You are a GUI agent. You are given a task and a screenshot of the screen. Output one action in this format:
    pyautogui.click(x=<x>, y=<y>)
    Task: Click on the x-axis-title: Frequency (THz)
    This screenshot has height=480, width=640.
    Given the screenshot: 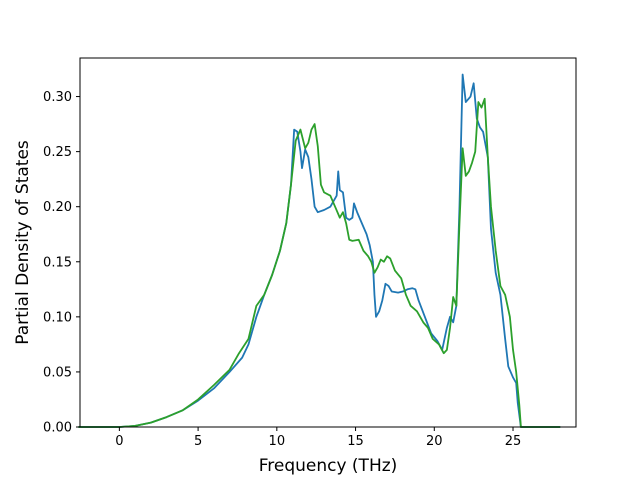 What is the action you would take?
    pyautogui.click(x=328, y=466)
    